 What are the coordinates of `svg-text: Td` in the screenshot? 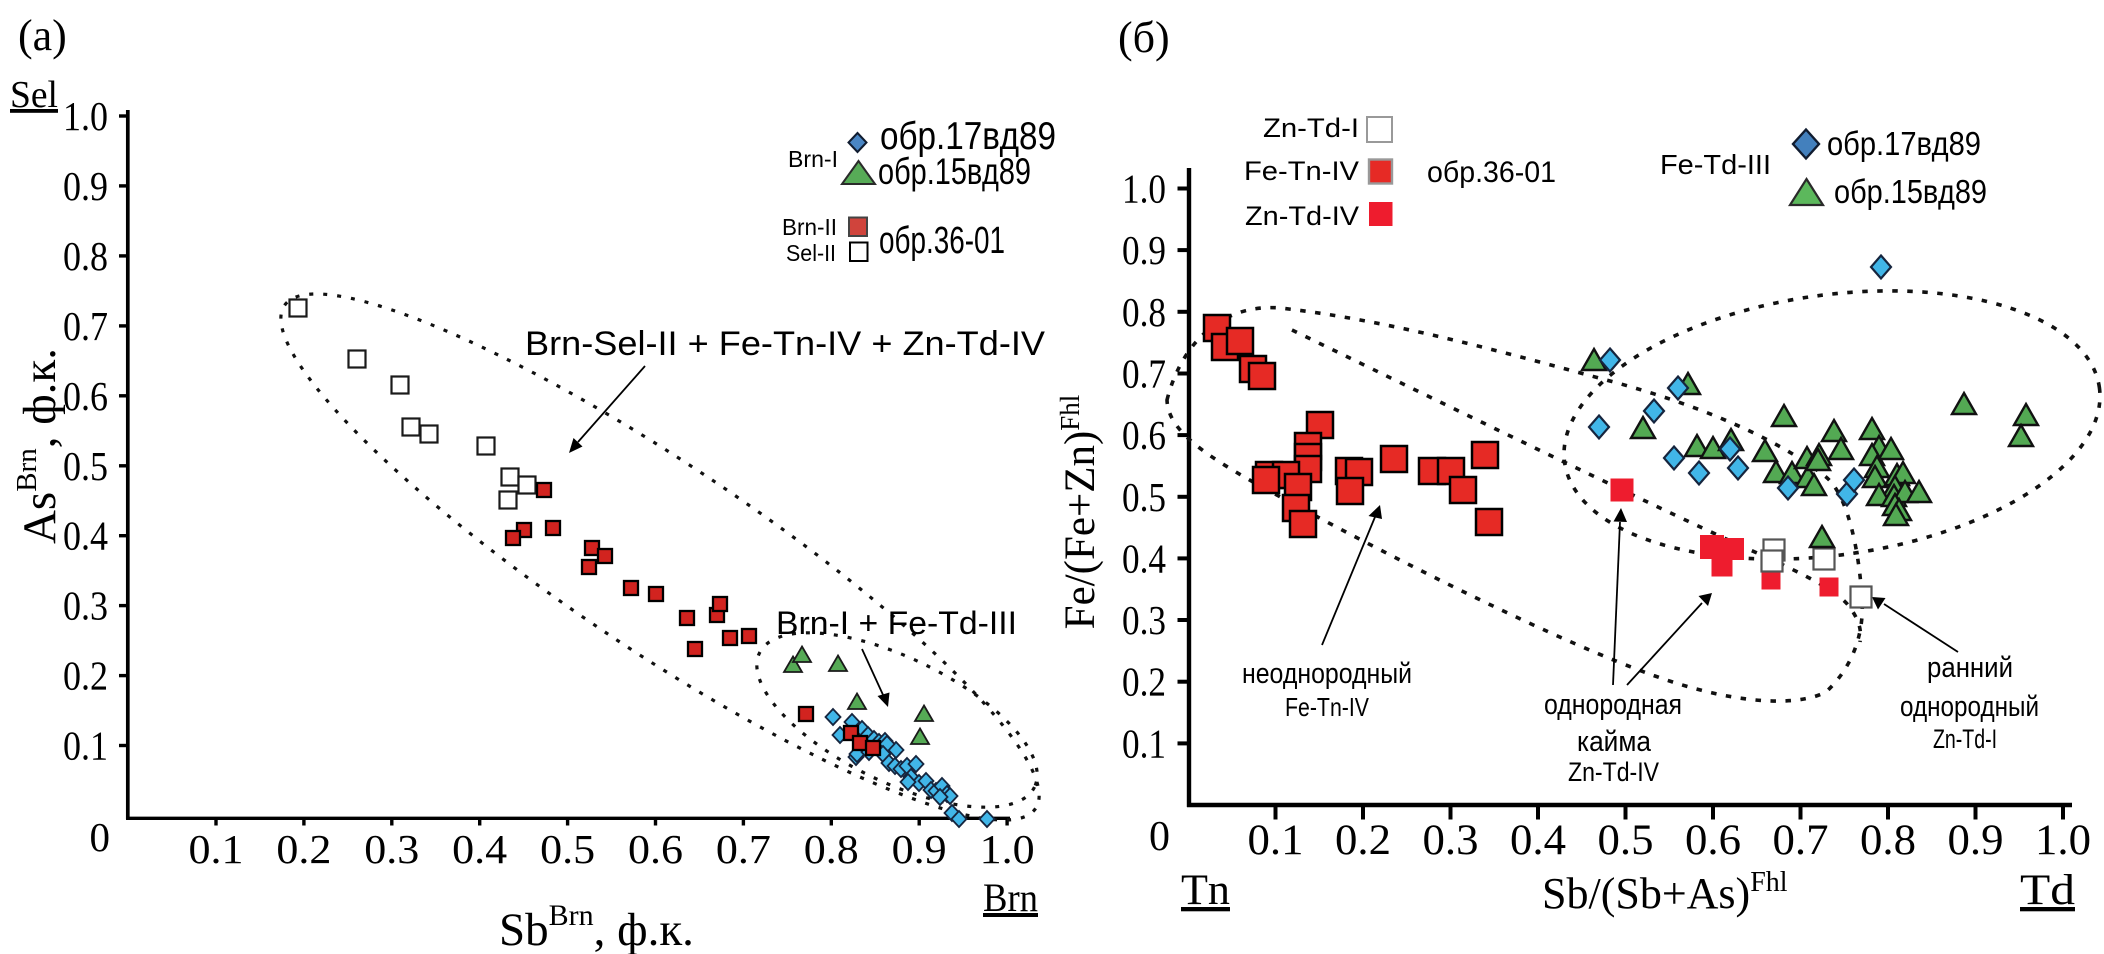 It's located at (2047, 890).